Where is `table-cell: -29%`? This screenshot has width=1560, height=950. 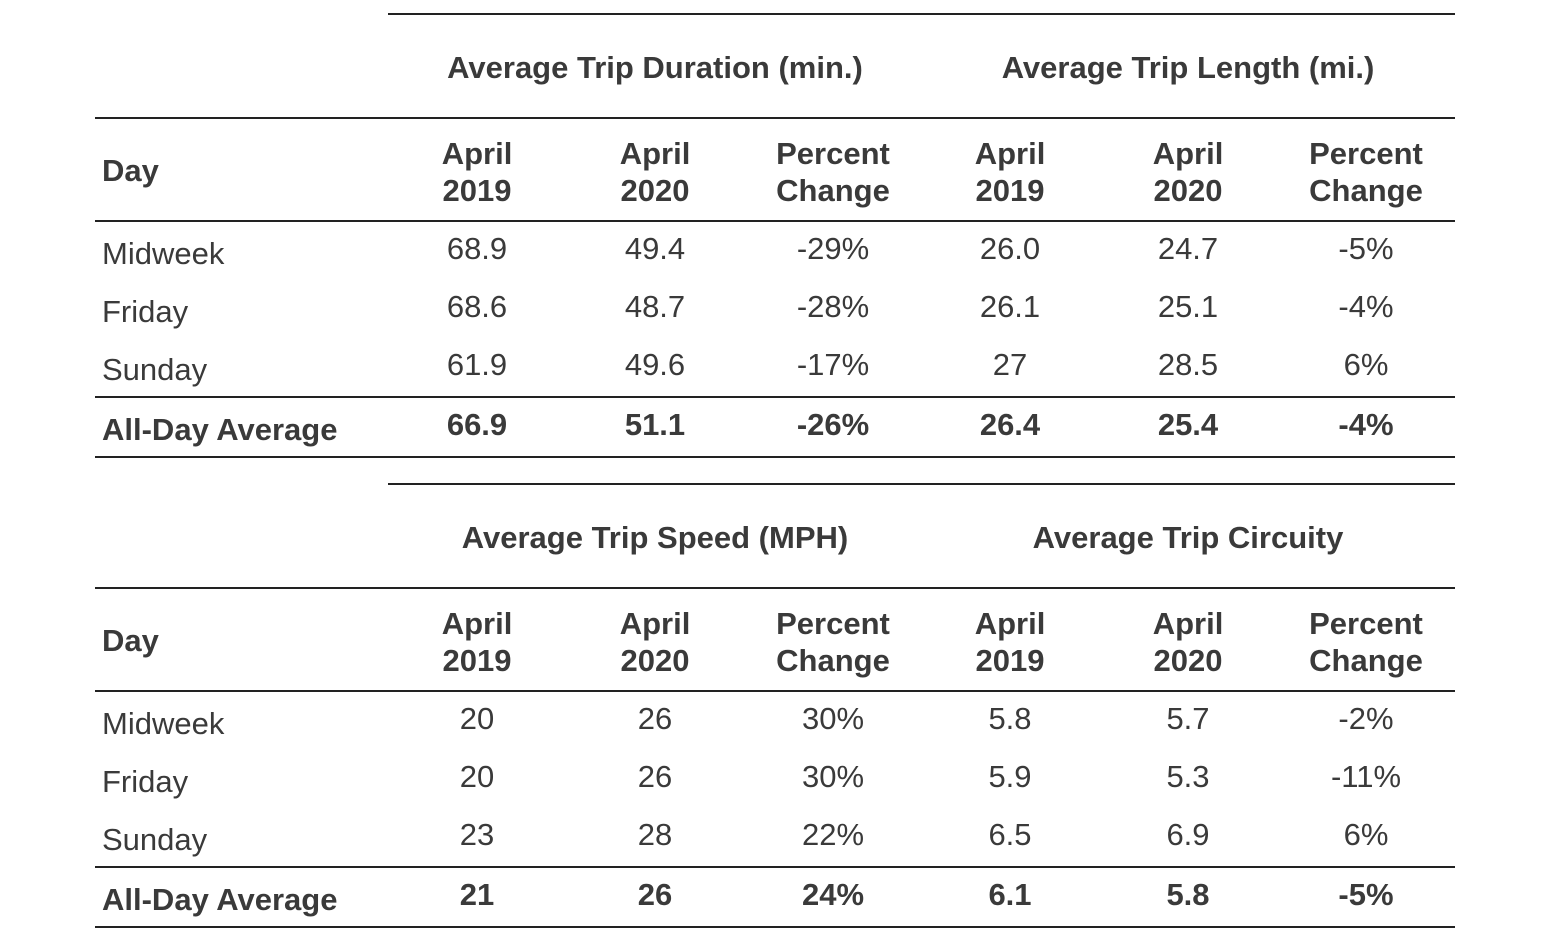 table-cell: -29% is located at coordinates (833, 248).